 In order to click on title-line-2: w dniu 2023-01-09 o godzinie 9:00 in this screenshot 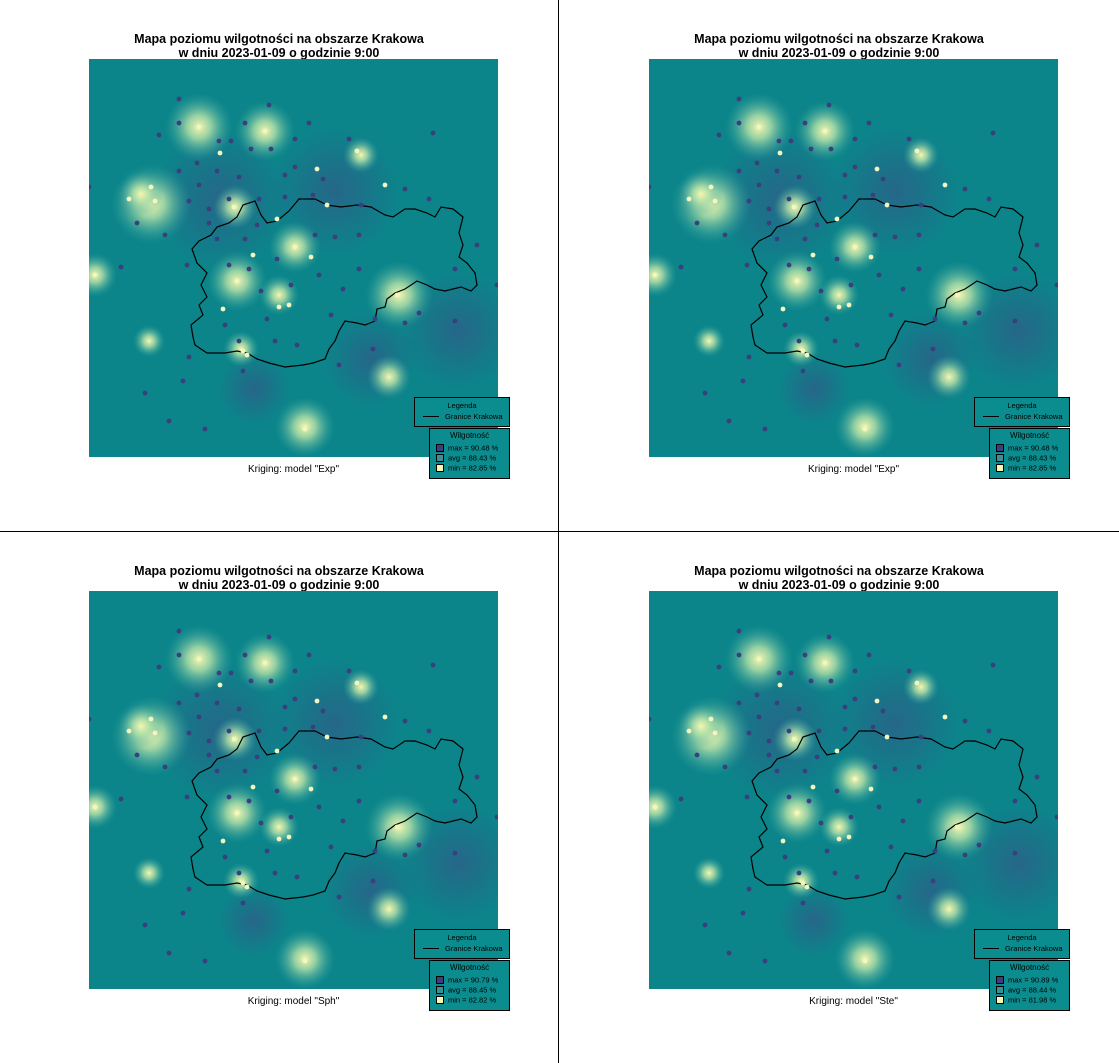, I will do `click(839, 53)`.